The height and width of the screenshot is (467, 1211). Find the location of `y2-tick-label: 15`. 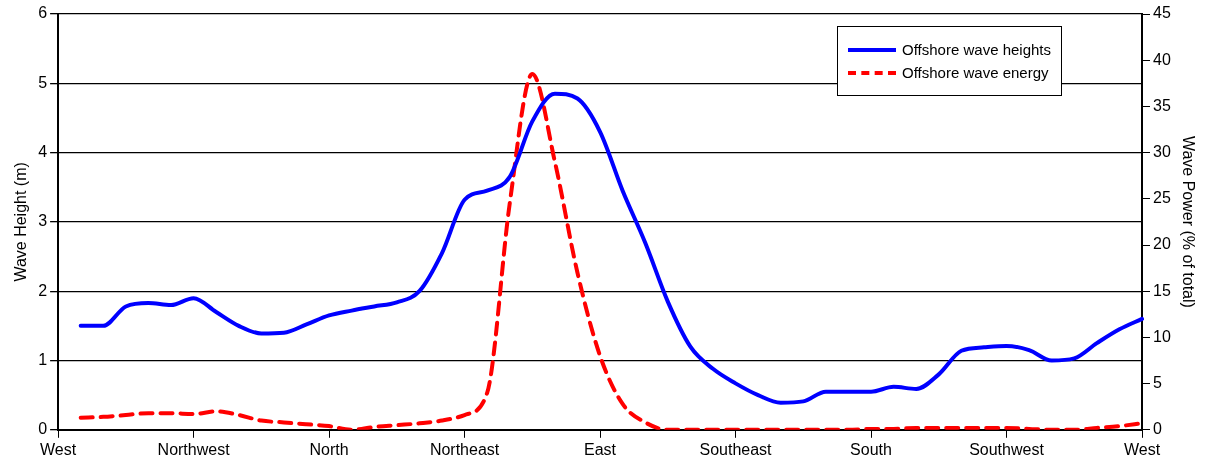

y2-tick-label: 15 is located at coordinates (1162, 290).